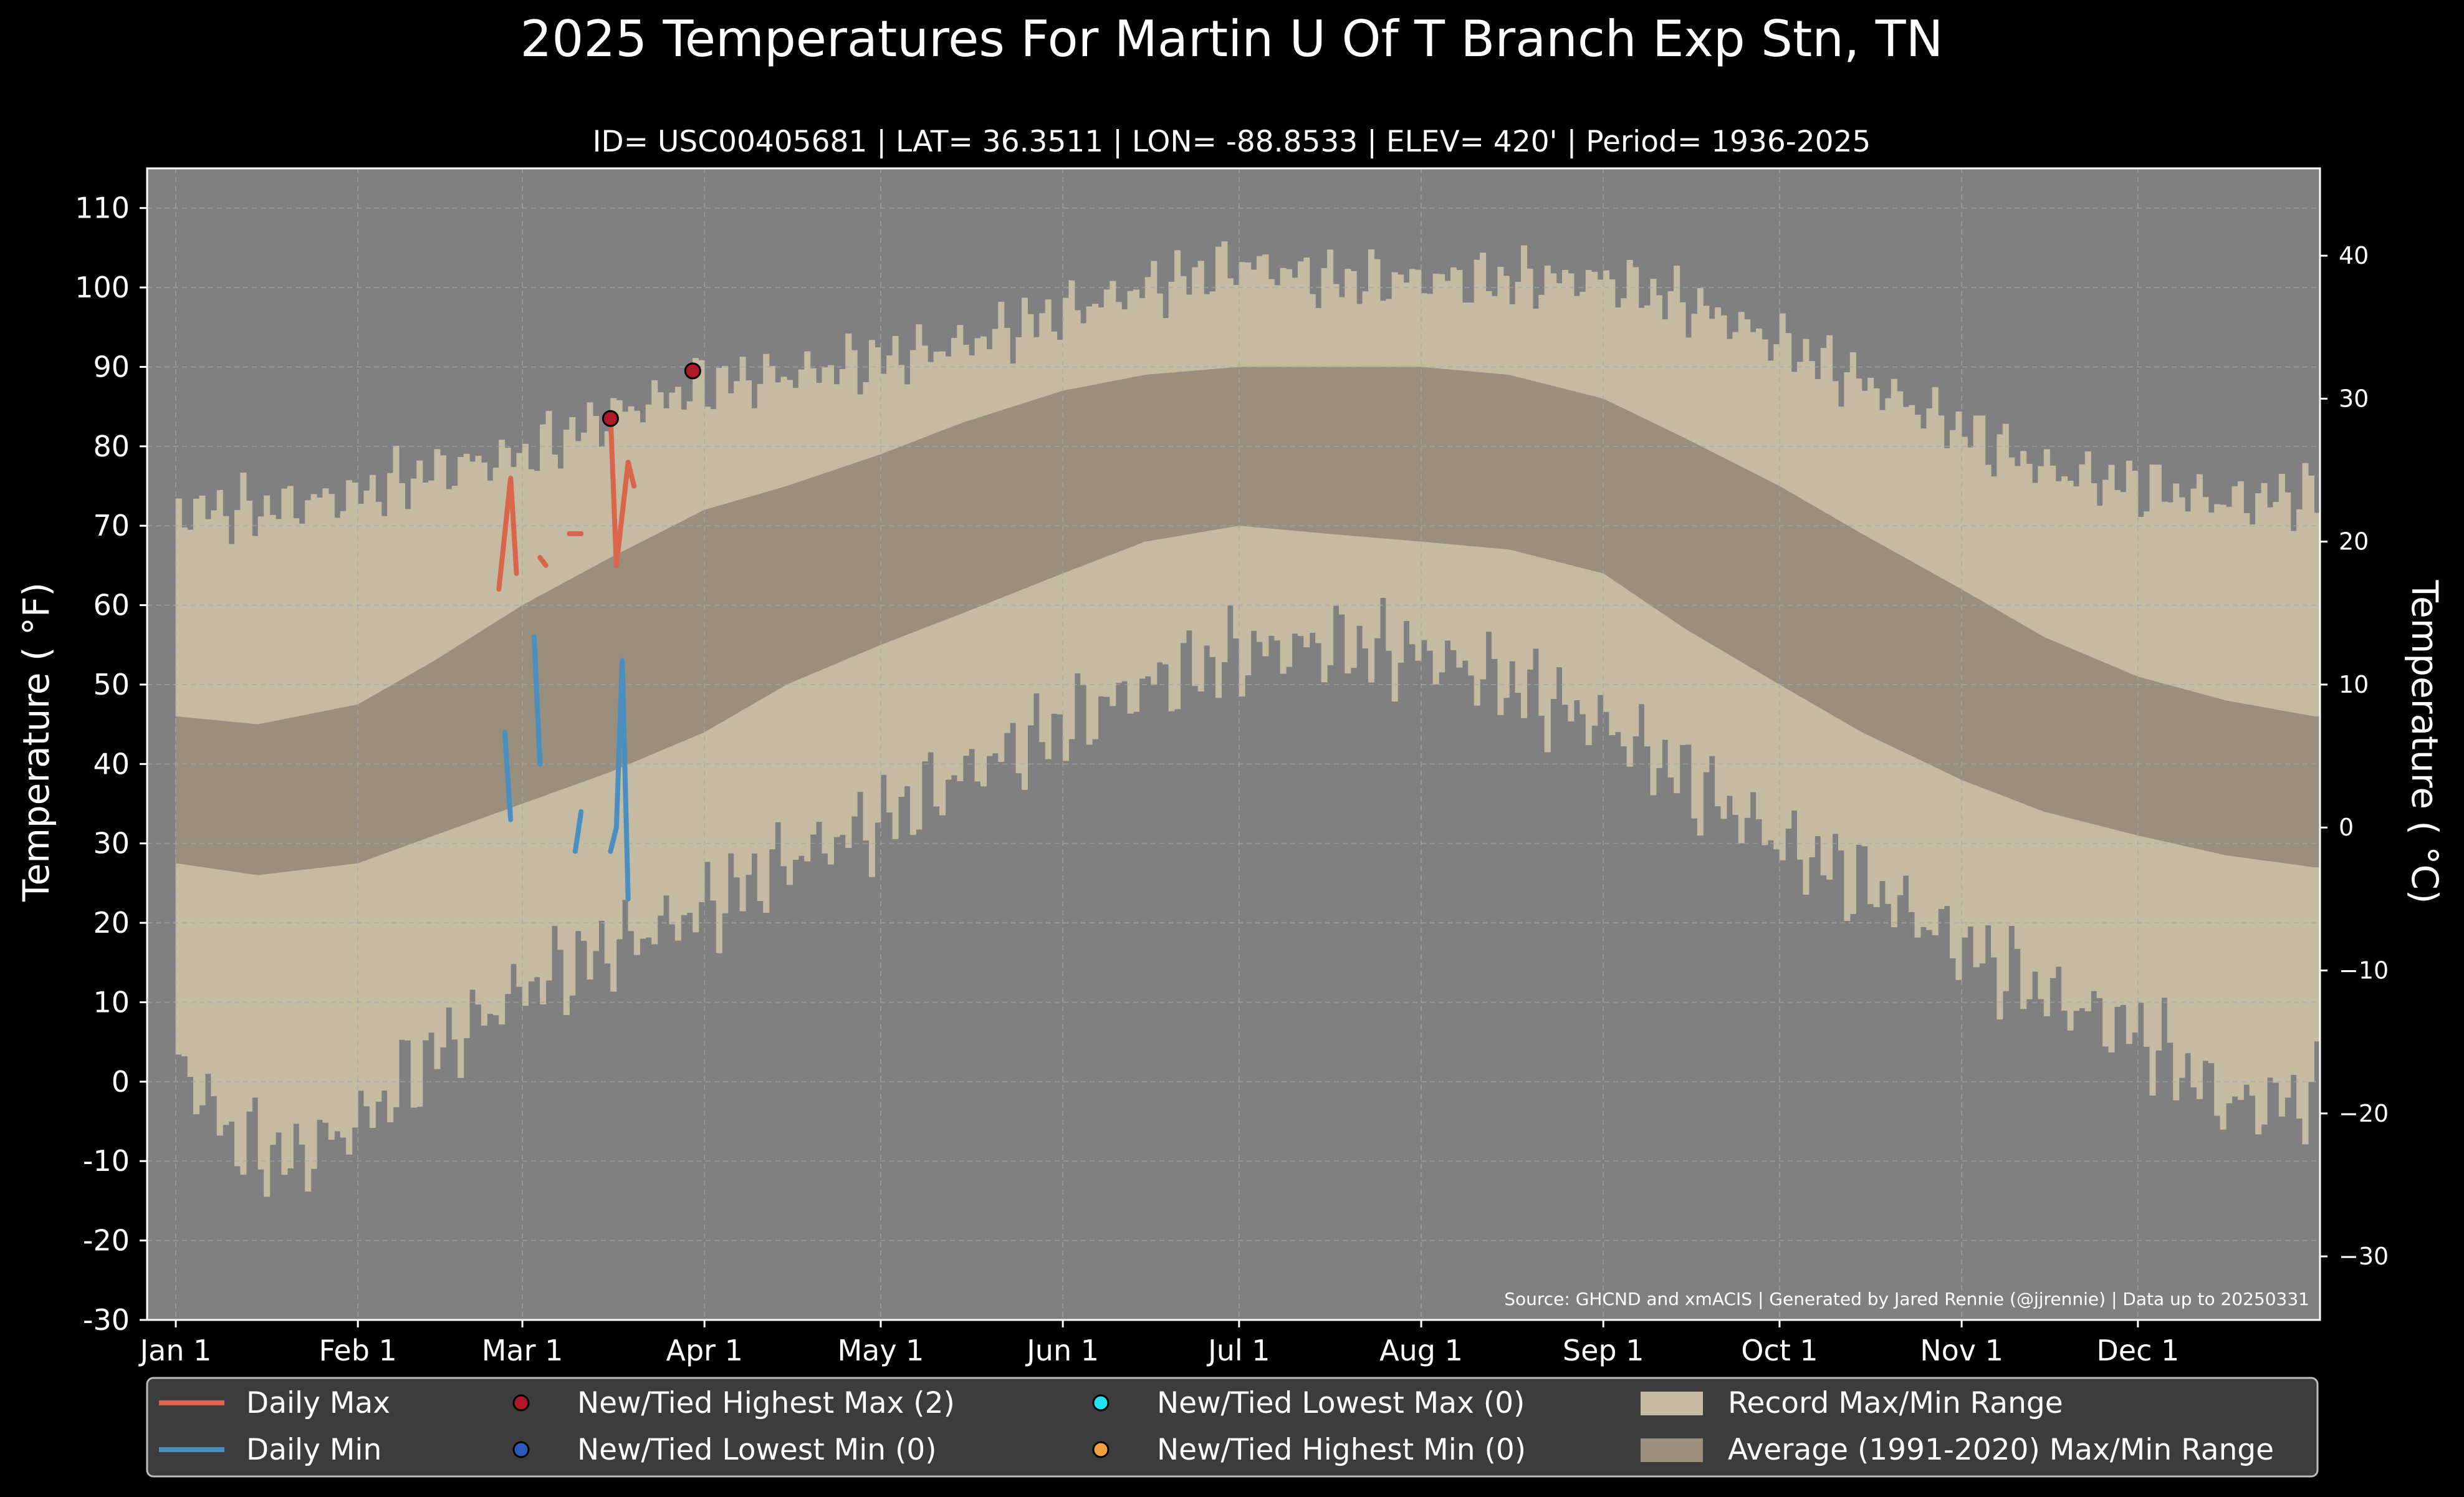  I want to click on y-tick-label: 0, so click(121, 1082).